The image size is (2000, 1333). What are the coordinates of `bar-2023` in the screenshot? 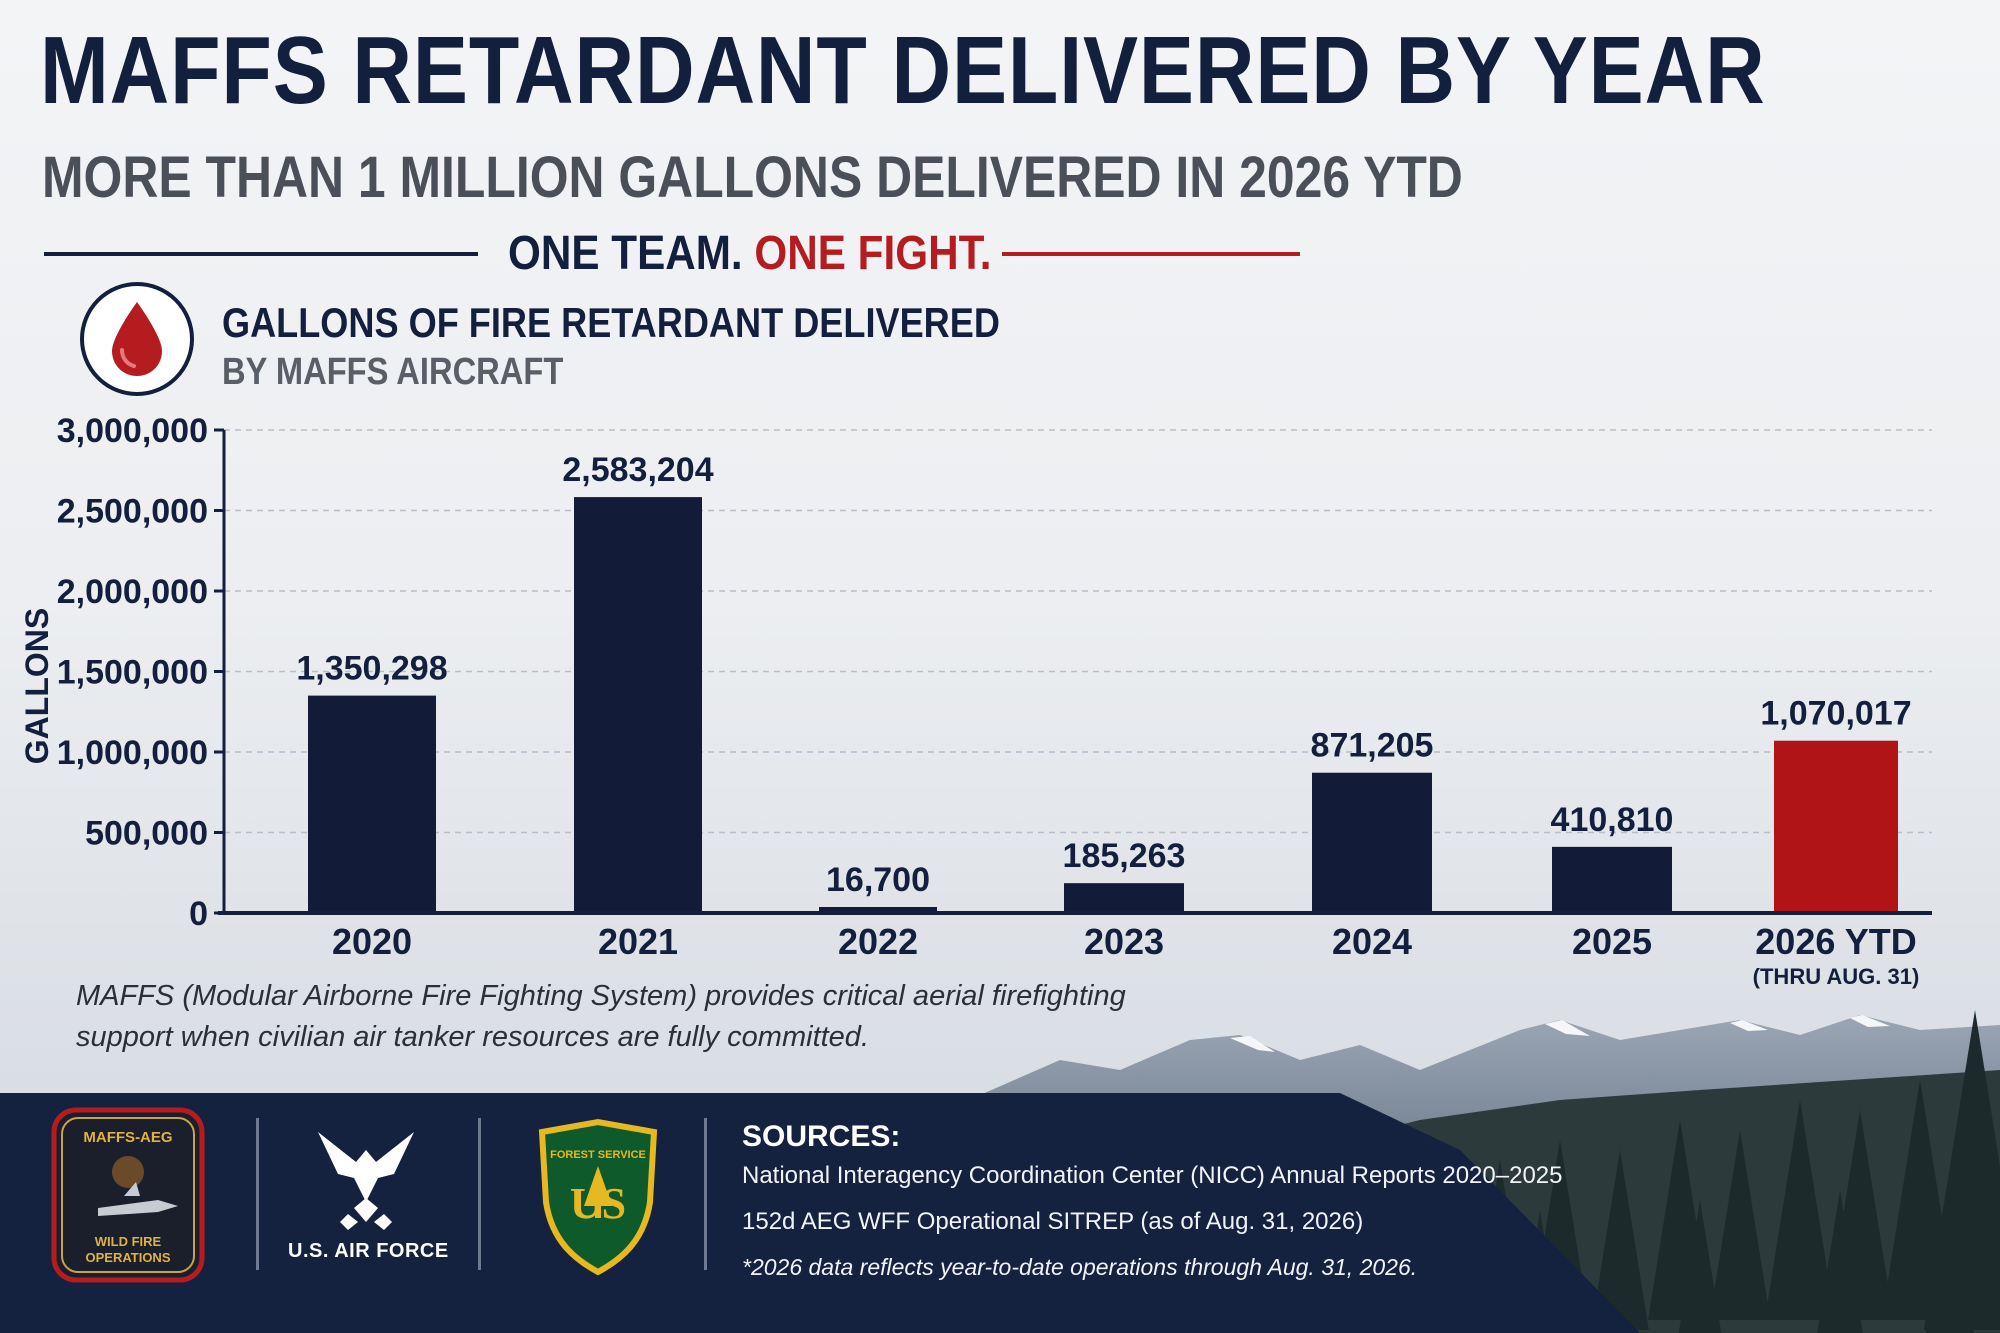 It's located at (1124, 898).